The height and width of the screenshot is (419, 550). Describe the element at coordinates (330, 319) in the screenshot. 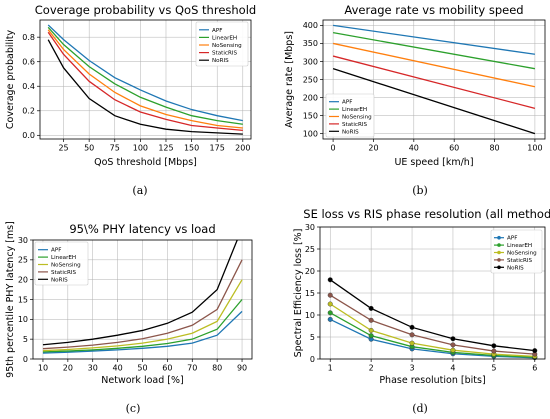

I see `data-point-apf` at that location.